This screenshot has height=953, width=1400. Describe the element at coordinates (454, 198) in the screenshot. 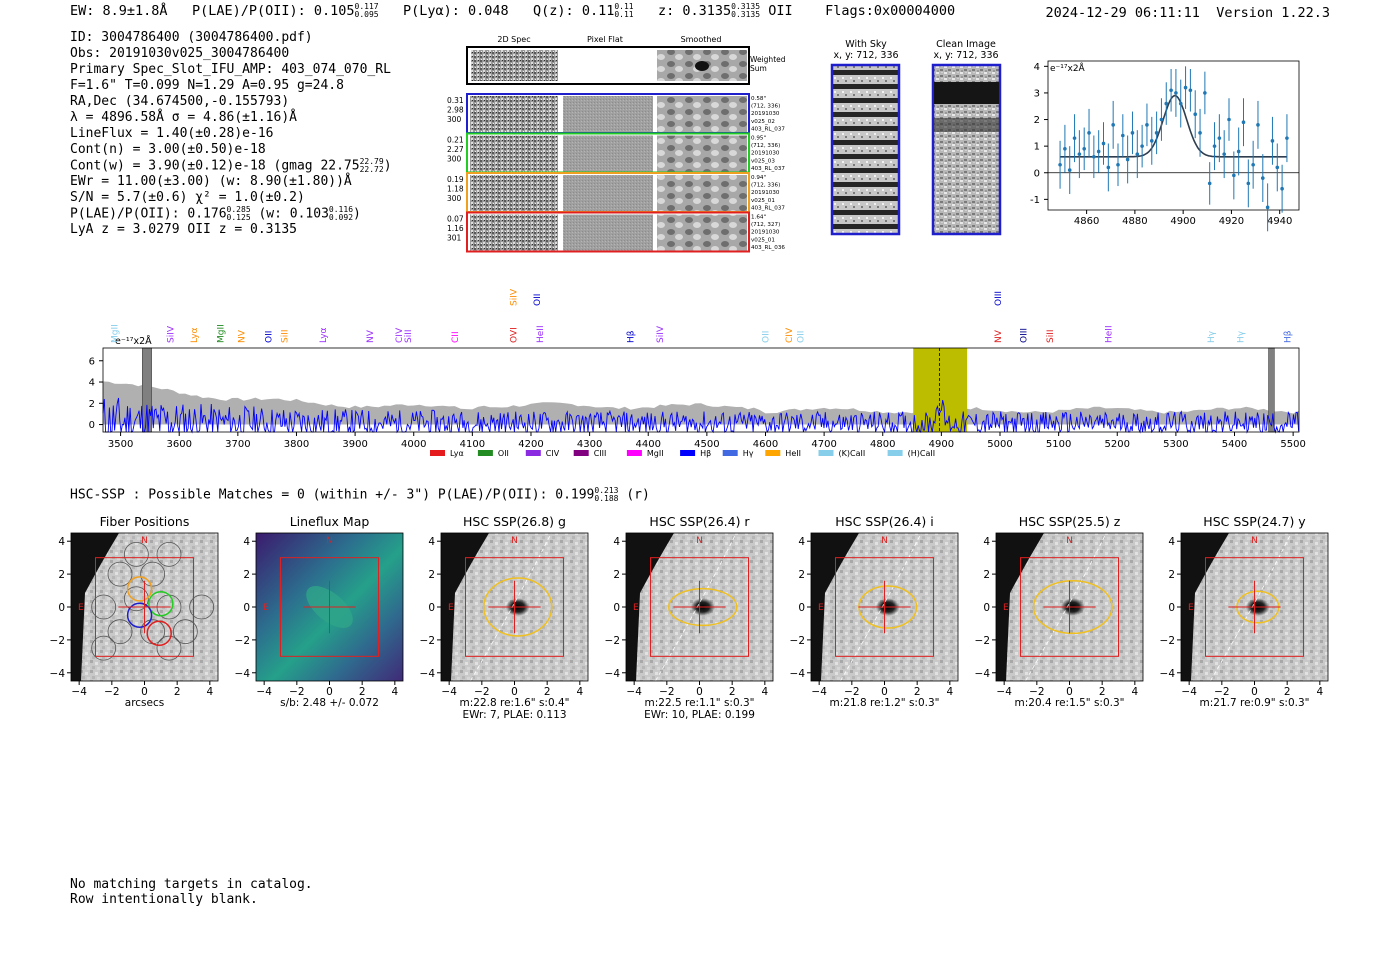

I see `cutout-left-label: 300` at that location.